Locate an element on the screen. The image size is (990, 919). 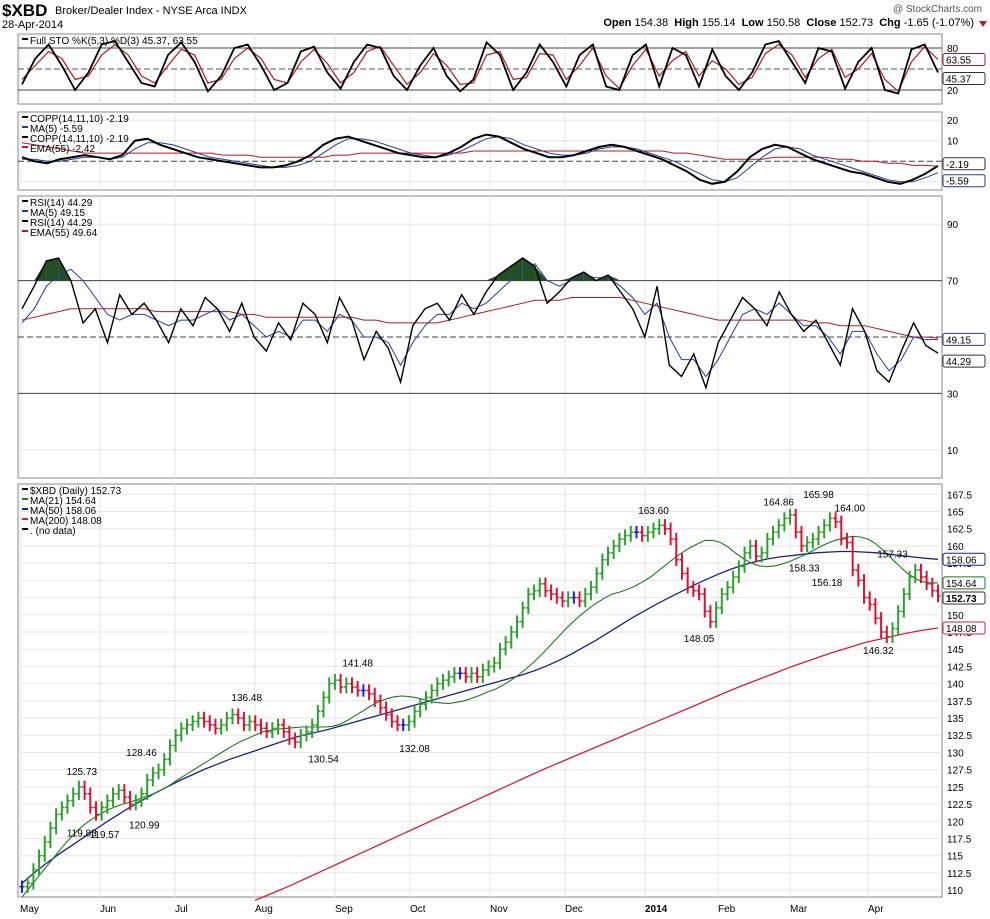
price-last-box is located at coordinates (964, 598).